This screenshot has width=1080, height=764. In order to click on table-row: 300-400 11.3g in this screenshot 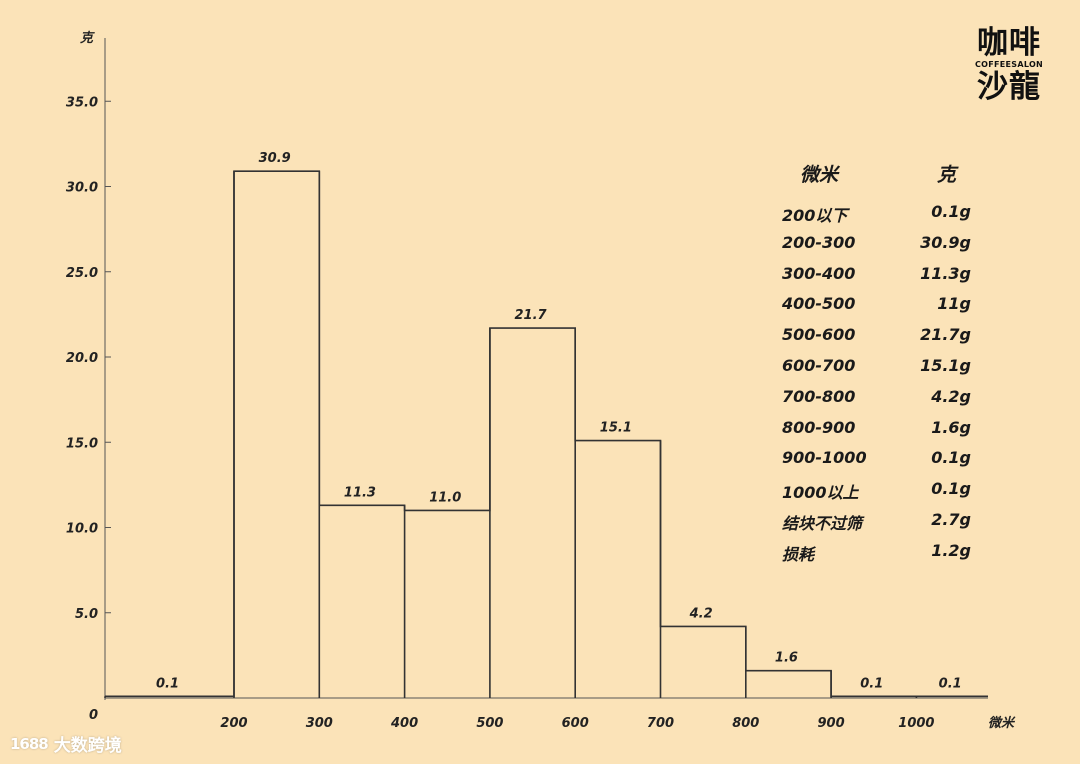, I will do `click(879, 279)`.